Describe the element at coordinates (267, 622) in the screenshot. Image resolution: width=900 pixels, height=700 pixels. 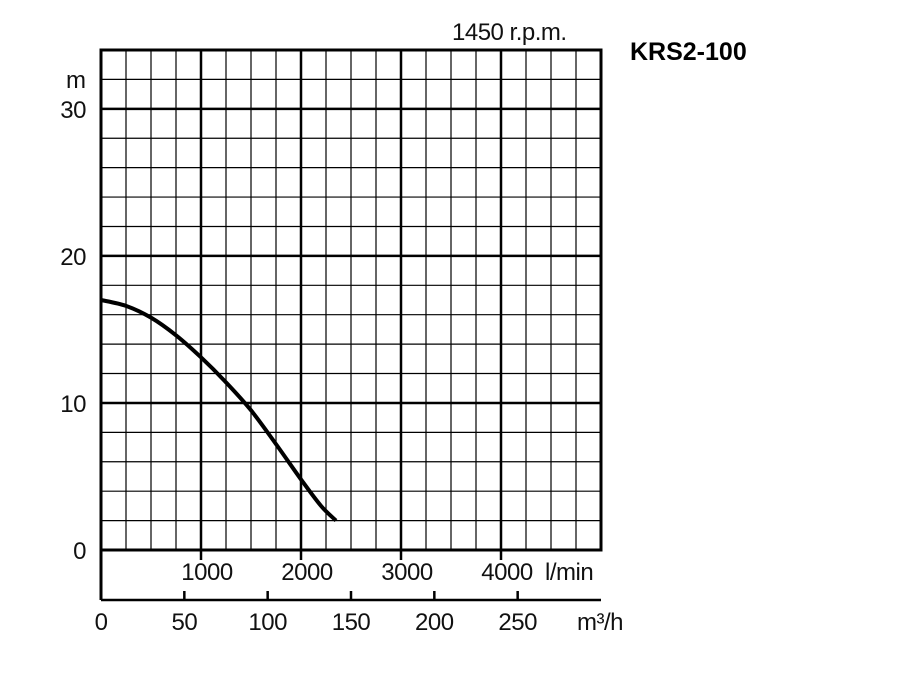
I see `m3h-tick-label: 100` at that location.